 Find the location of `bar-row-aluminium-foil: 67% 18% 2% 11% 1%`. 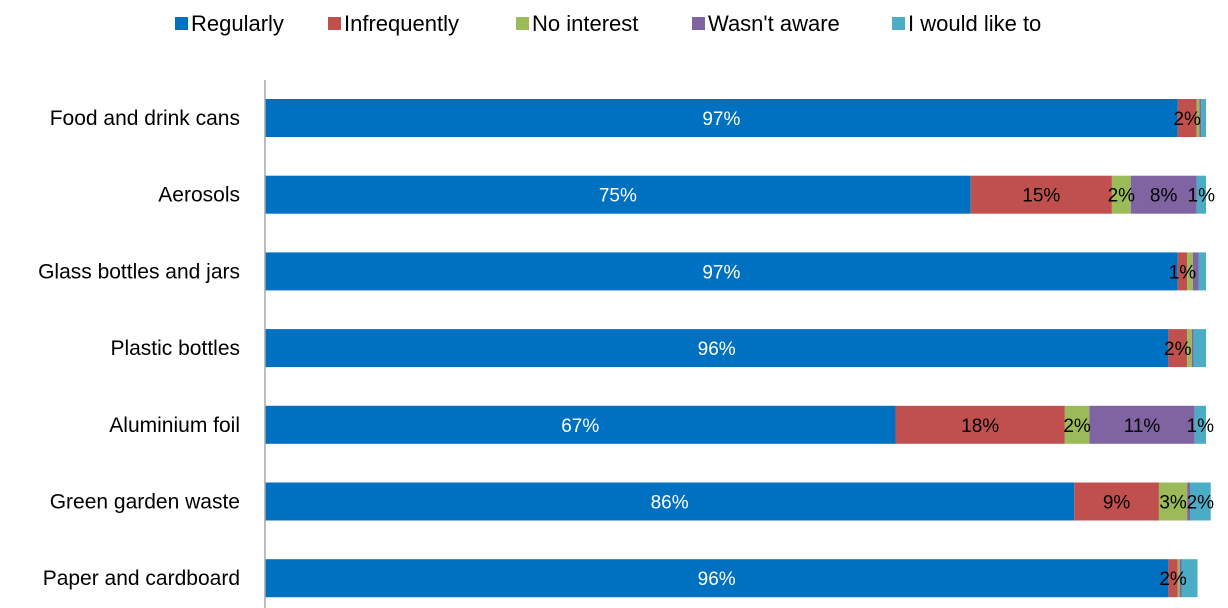

bar-row-aluminium-foil: 67% 18% 2% 11% 1% is located at coordinates (740, 424).